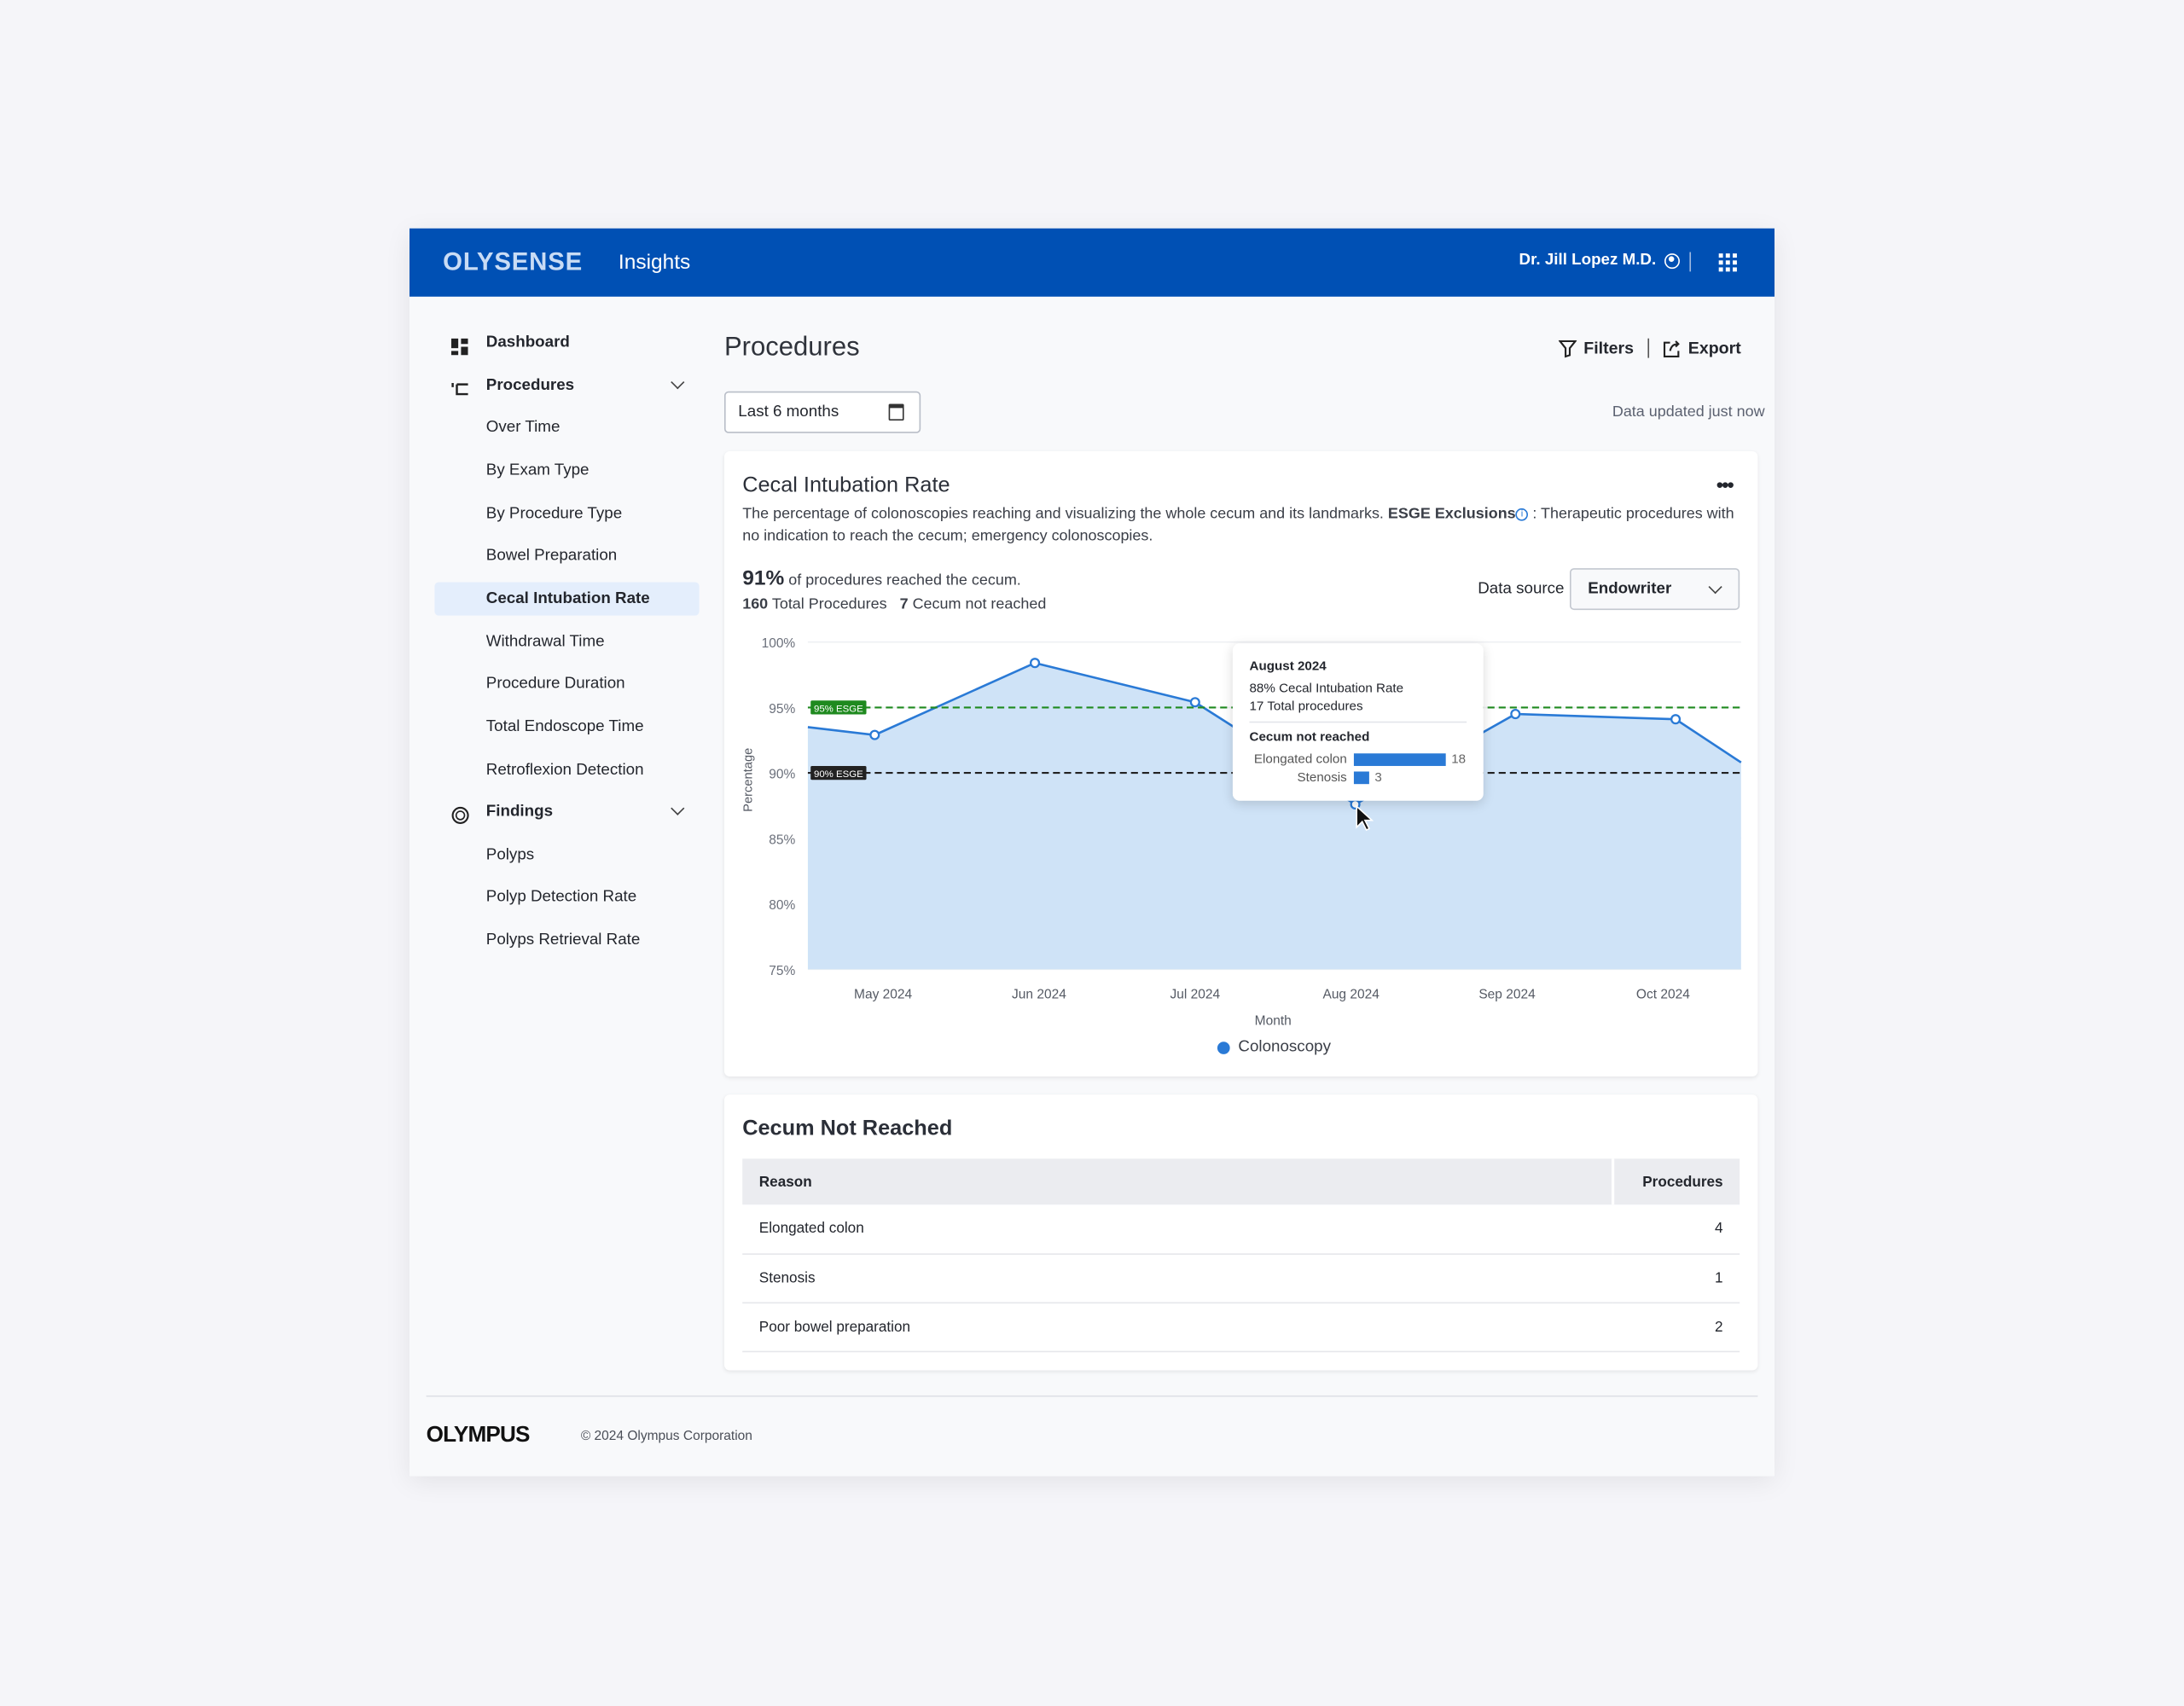 This screenshot has height=1706, width=2184. Describe the element at coordinates (1177, 1327) in the screenshot. I see `reason-cell: Poor bowel preparation` at that location.